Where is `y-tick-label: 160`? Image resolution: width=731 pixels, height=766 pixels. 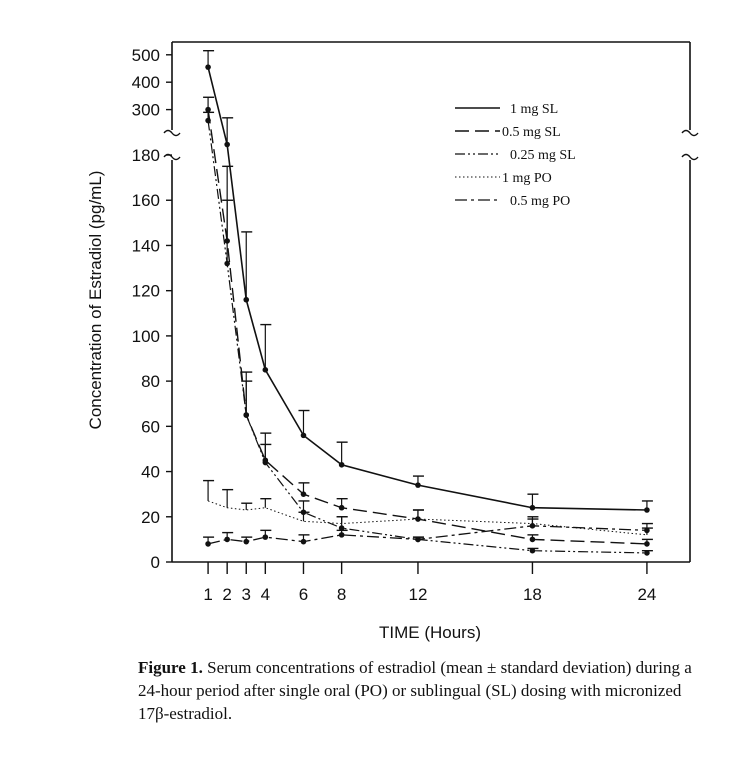
y-tick-label: 160 is located at coordinates (146, 200).